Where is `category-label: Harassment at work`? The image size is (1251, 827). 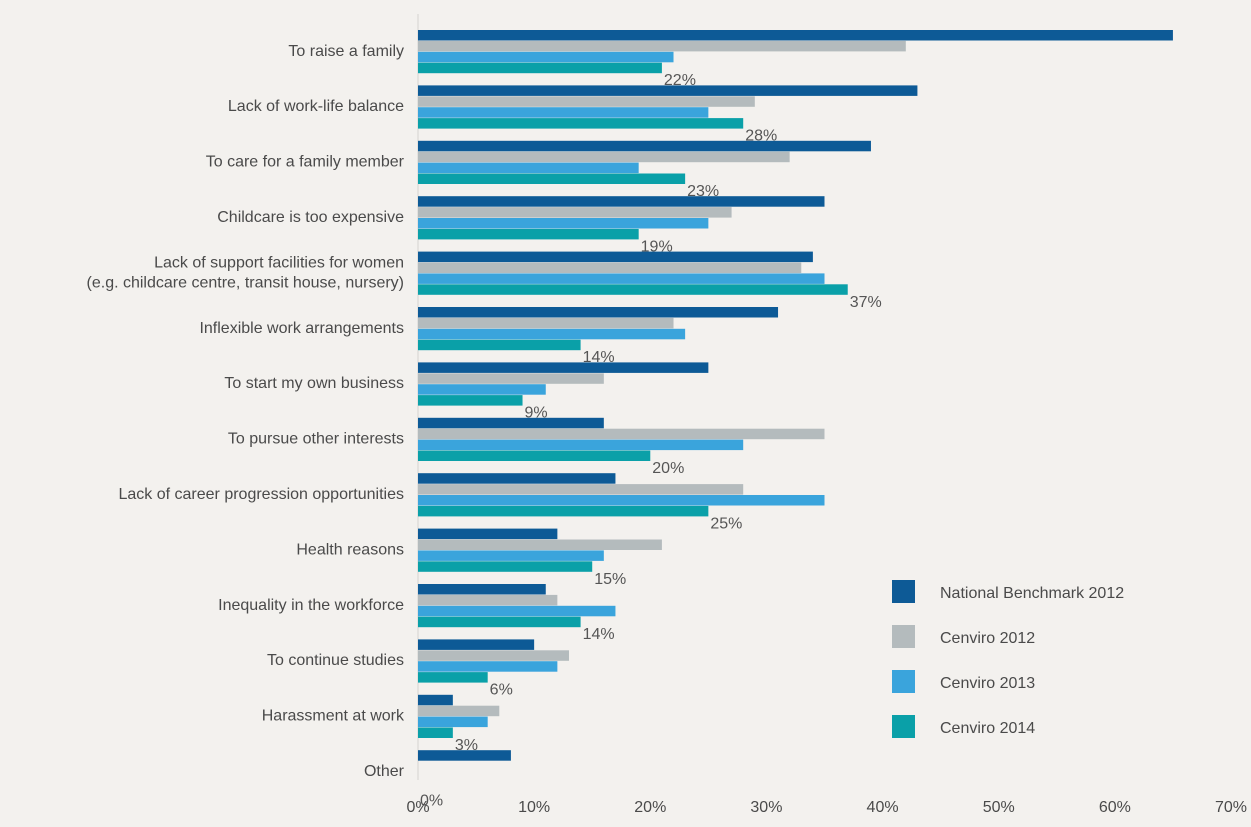 category-label: Harassment at work is located at coordinates (333, 716).